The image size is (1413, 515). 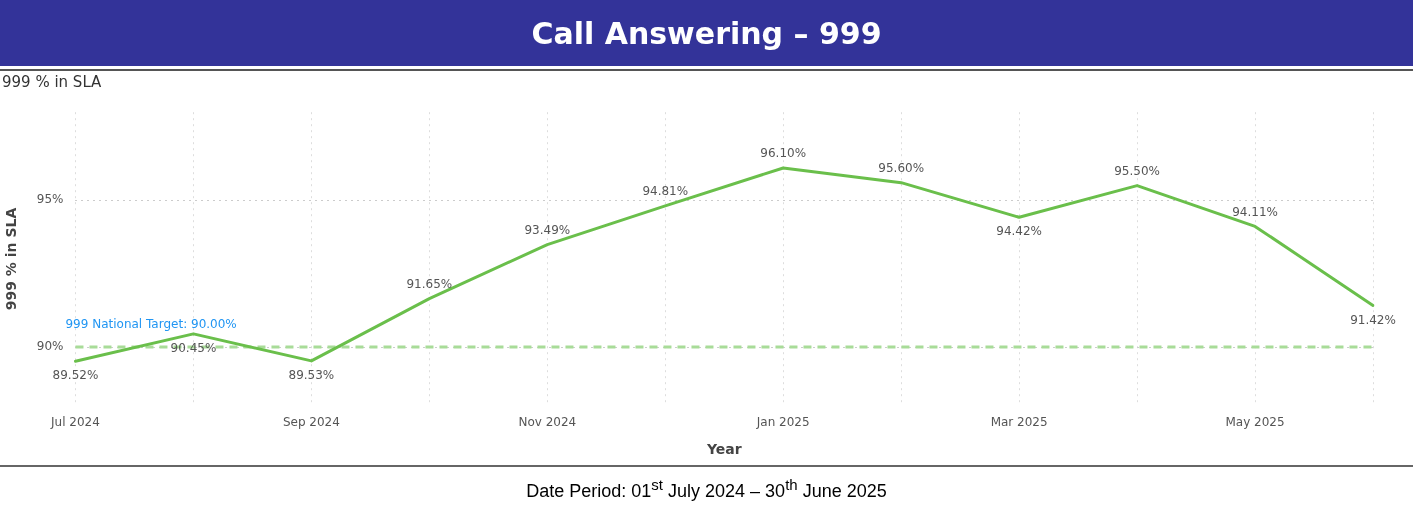 What do you see at coordinates (547, 422) in the screenshot?
I see `x-tick-label: Nov 2024` at bounding box center [547, 422].